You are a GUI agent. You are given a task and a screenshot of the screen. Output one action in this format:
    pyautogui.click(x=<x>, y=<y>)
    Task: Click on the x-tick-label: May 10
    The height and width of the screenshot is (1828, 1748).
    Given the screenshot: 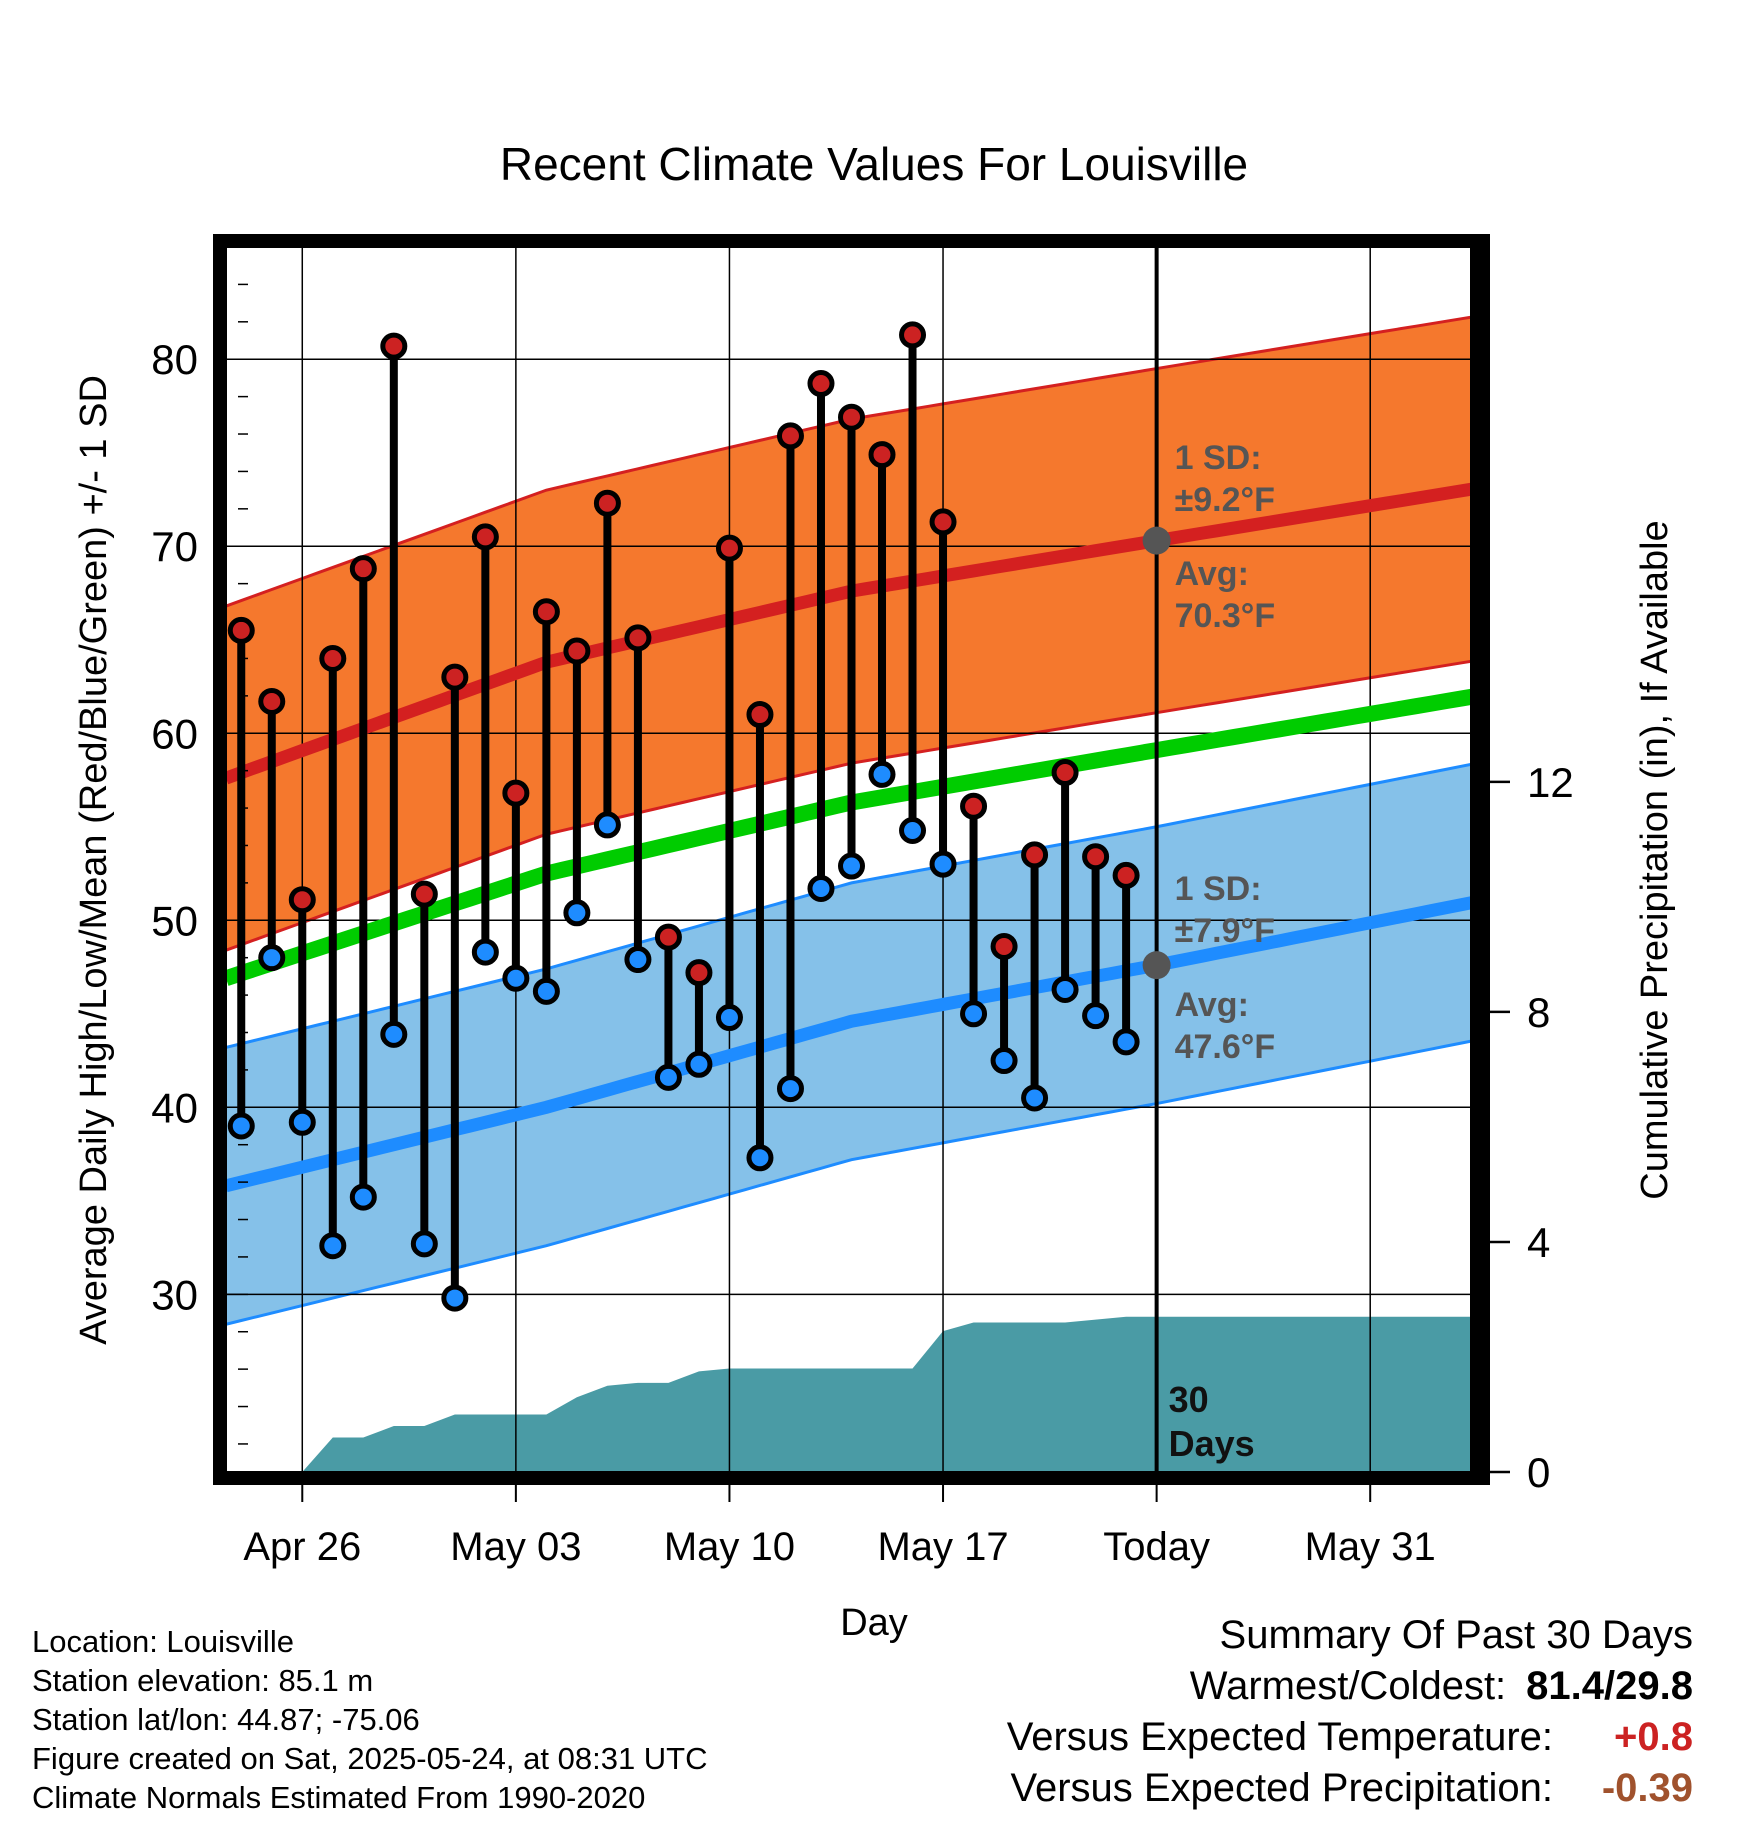 What is the action you would take?
    pyautogui.click(x=729, y=1547)
    